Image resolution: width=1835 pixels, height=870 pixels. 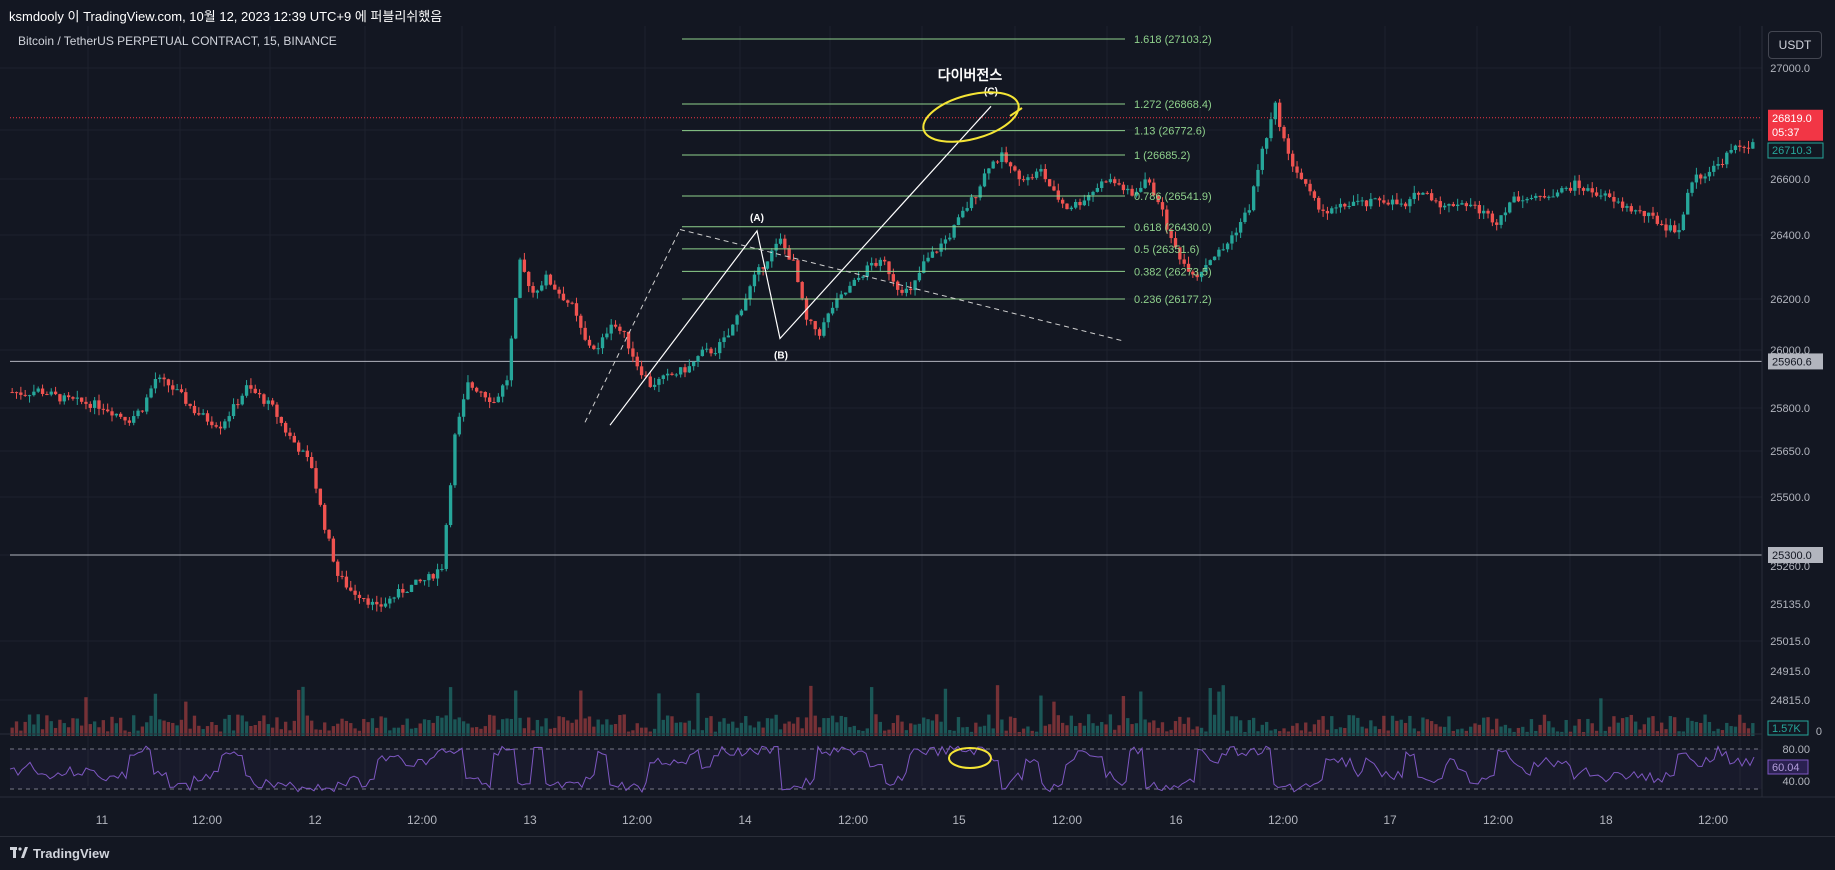 What do you see at coordinates (885, 769) in the screenshot?
I see `rsi-pane` at bounding box center [885, 769].